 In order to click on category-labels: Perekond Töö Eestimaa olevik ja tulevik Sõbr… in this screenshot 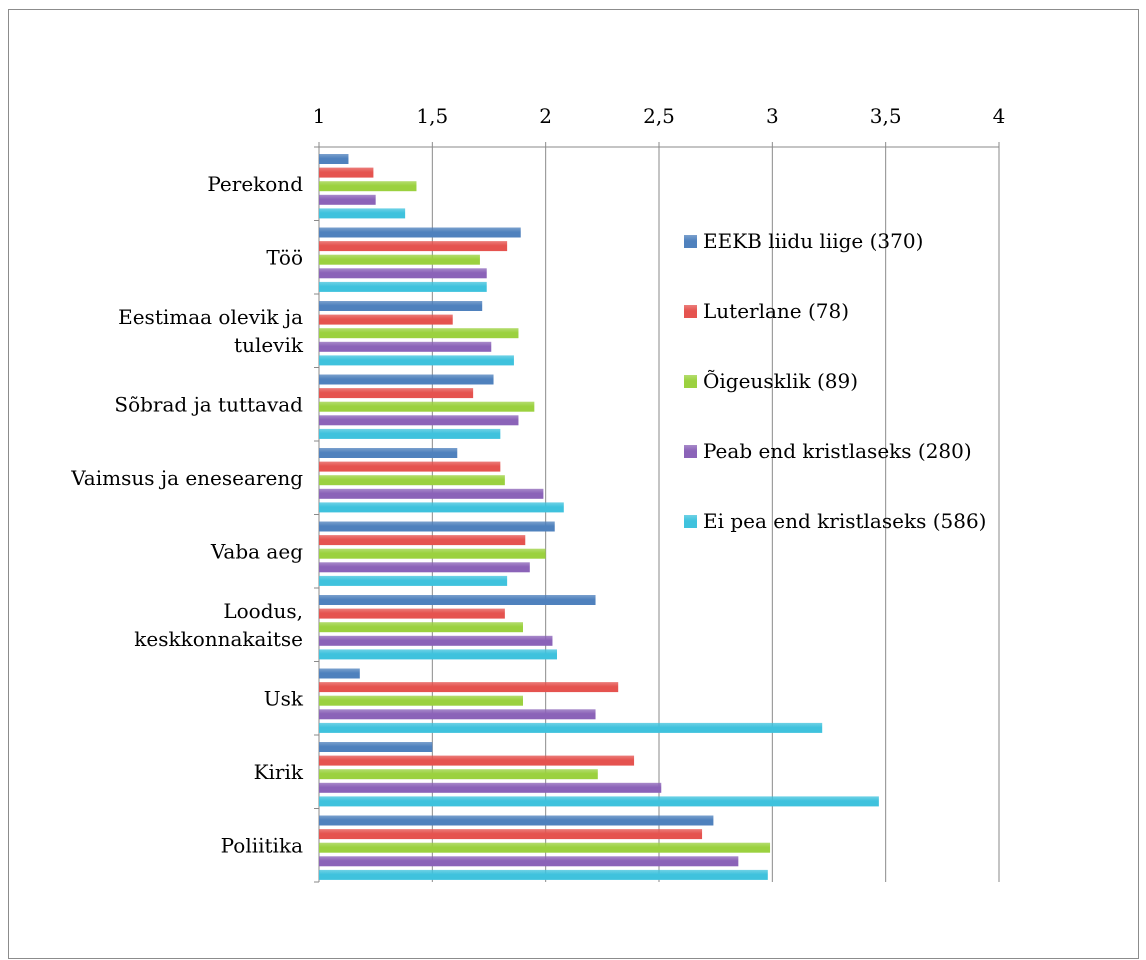, I will do `click(187, 515)`.